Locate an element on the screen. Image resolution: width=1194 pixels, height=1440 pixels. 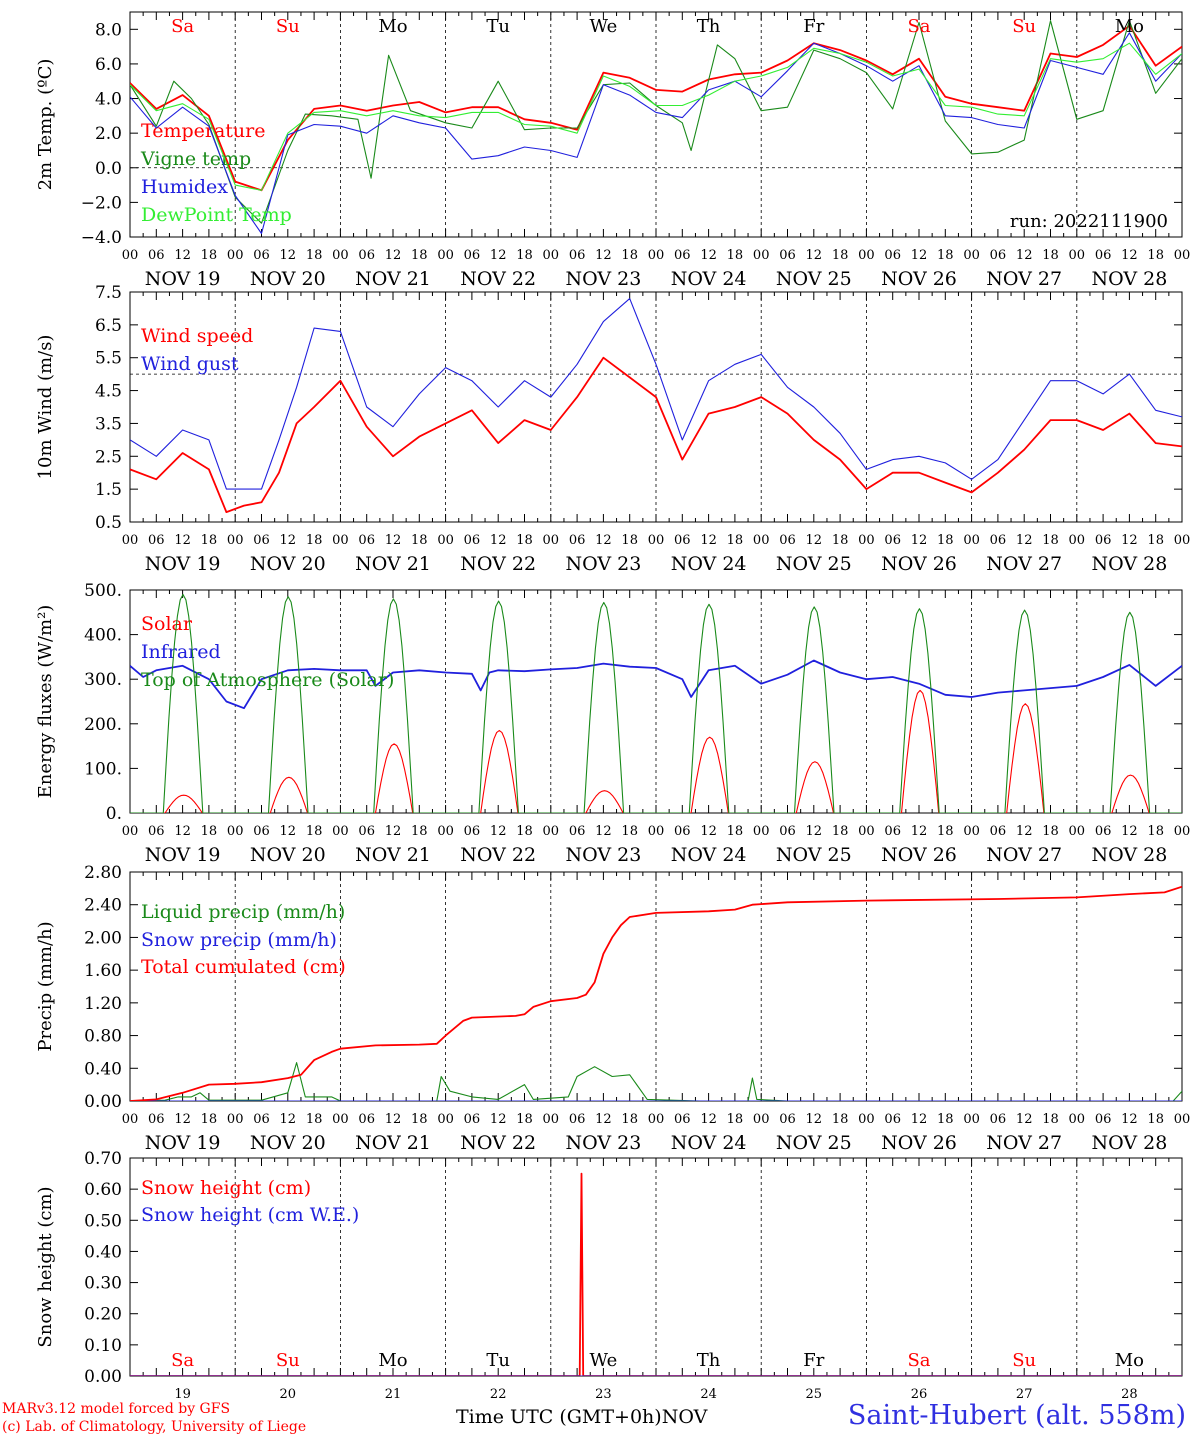
y-tick-label: 0.0 is located at coordinates (108, 169).